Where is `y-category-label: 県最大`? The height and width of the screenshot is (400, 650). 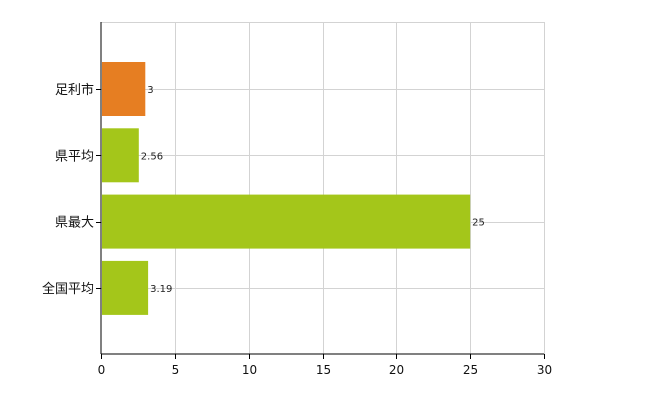 y-category-label: 県最大 is located at coordinates (74, 223).